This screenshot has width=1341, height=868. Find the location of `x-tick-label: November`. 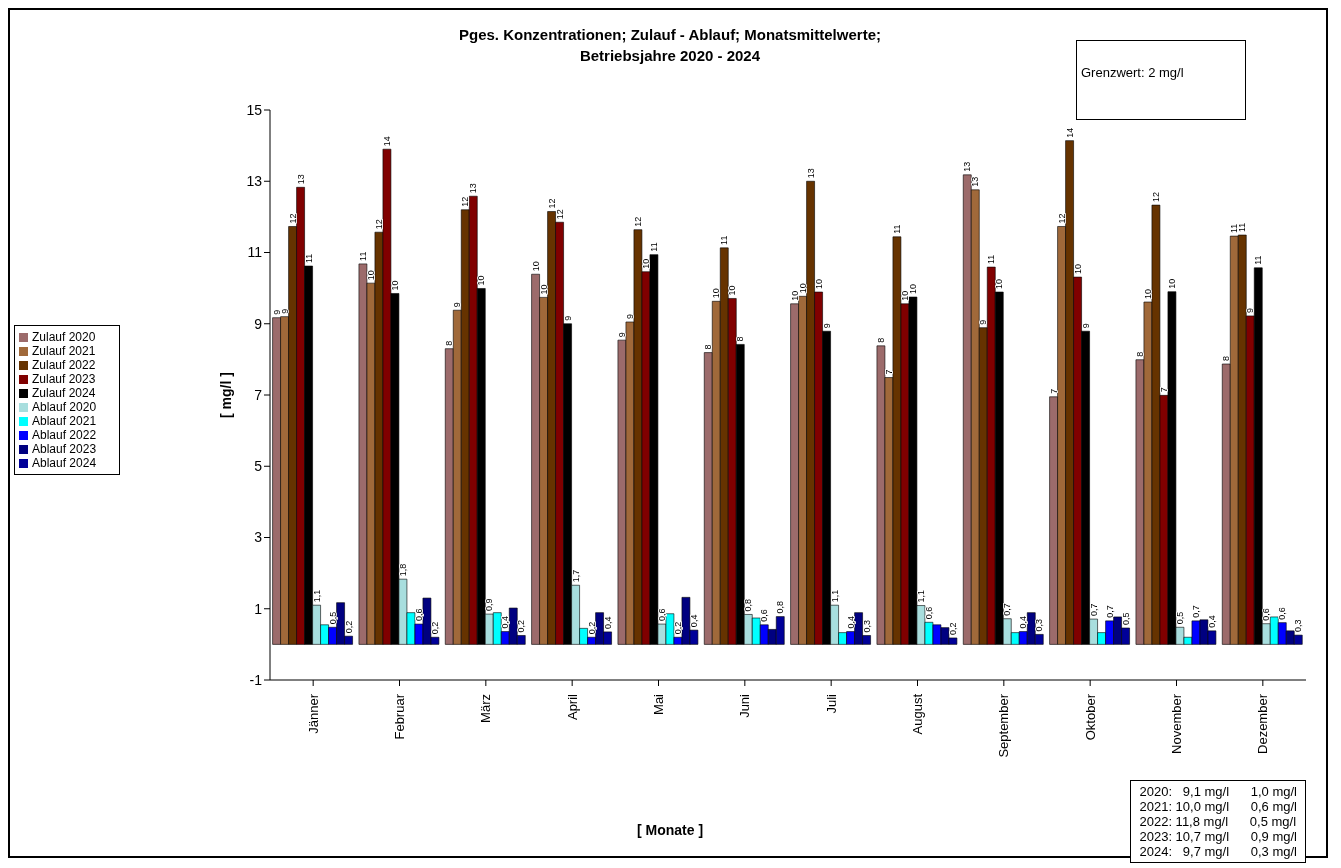

x-tick-label: November is located at coordinates (1176, 723).